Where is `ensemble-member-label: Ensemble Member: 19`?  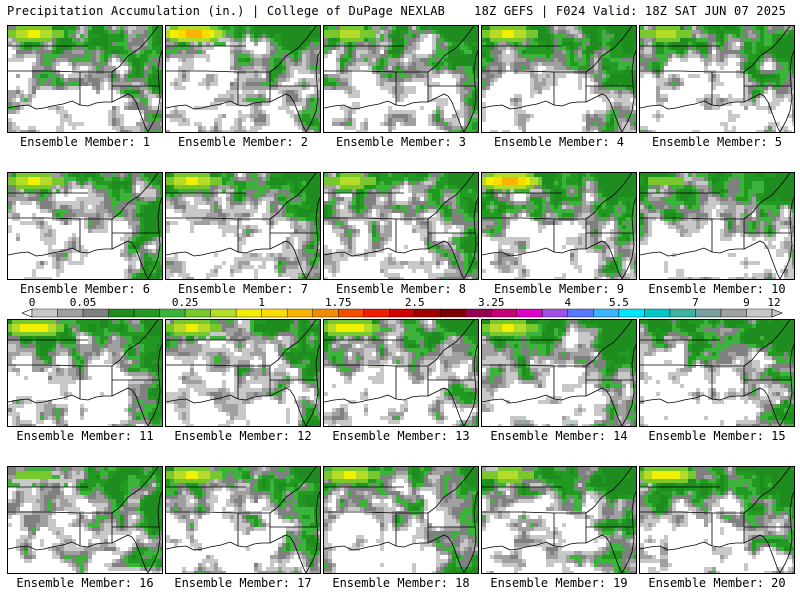
ensemble-member-label: Ensemble Member: 19 is located at coordinates (559, 583).